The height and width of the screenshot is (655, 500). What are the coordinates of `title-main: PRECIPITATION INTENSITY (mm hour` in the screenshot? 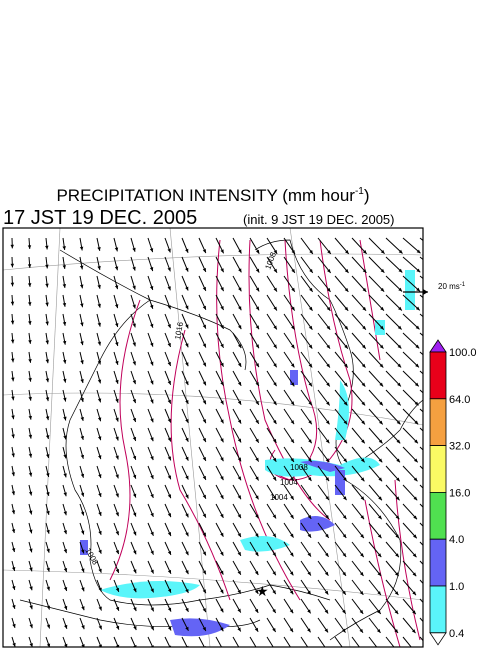 It's located at (205, 195).